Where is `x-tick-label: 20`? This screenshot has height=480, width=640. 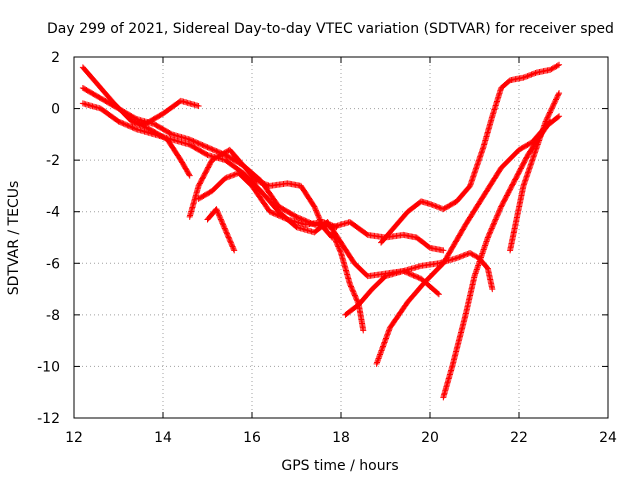 x-tick-label: 20 is located at coordinates (430, 438).